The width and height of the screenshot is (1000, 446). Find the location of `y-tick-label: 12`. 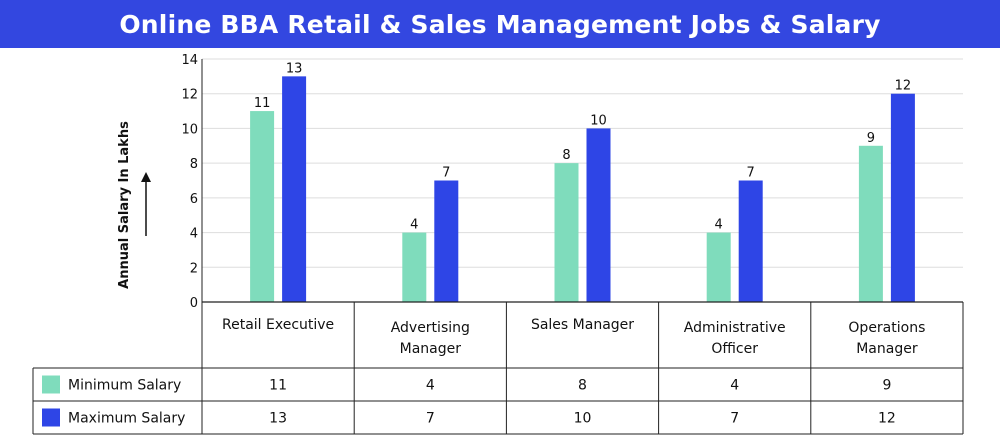

y-tick-label: 12 is located at coordinates (189, 95).